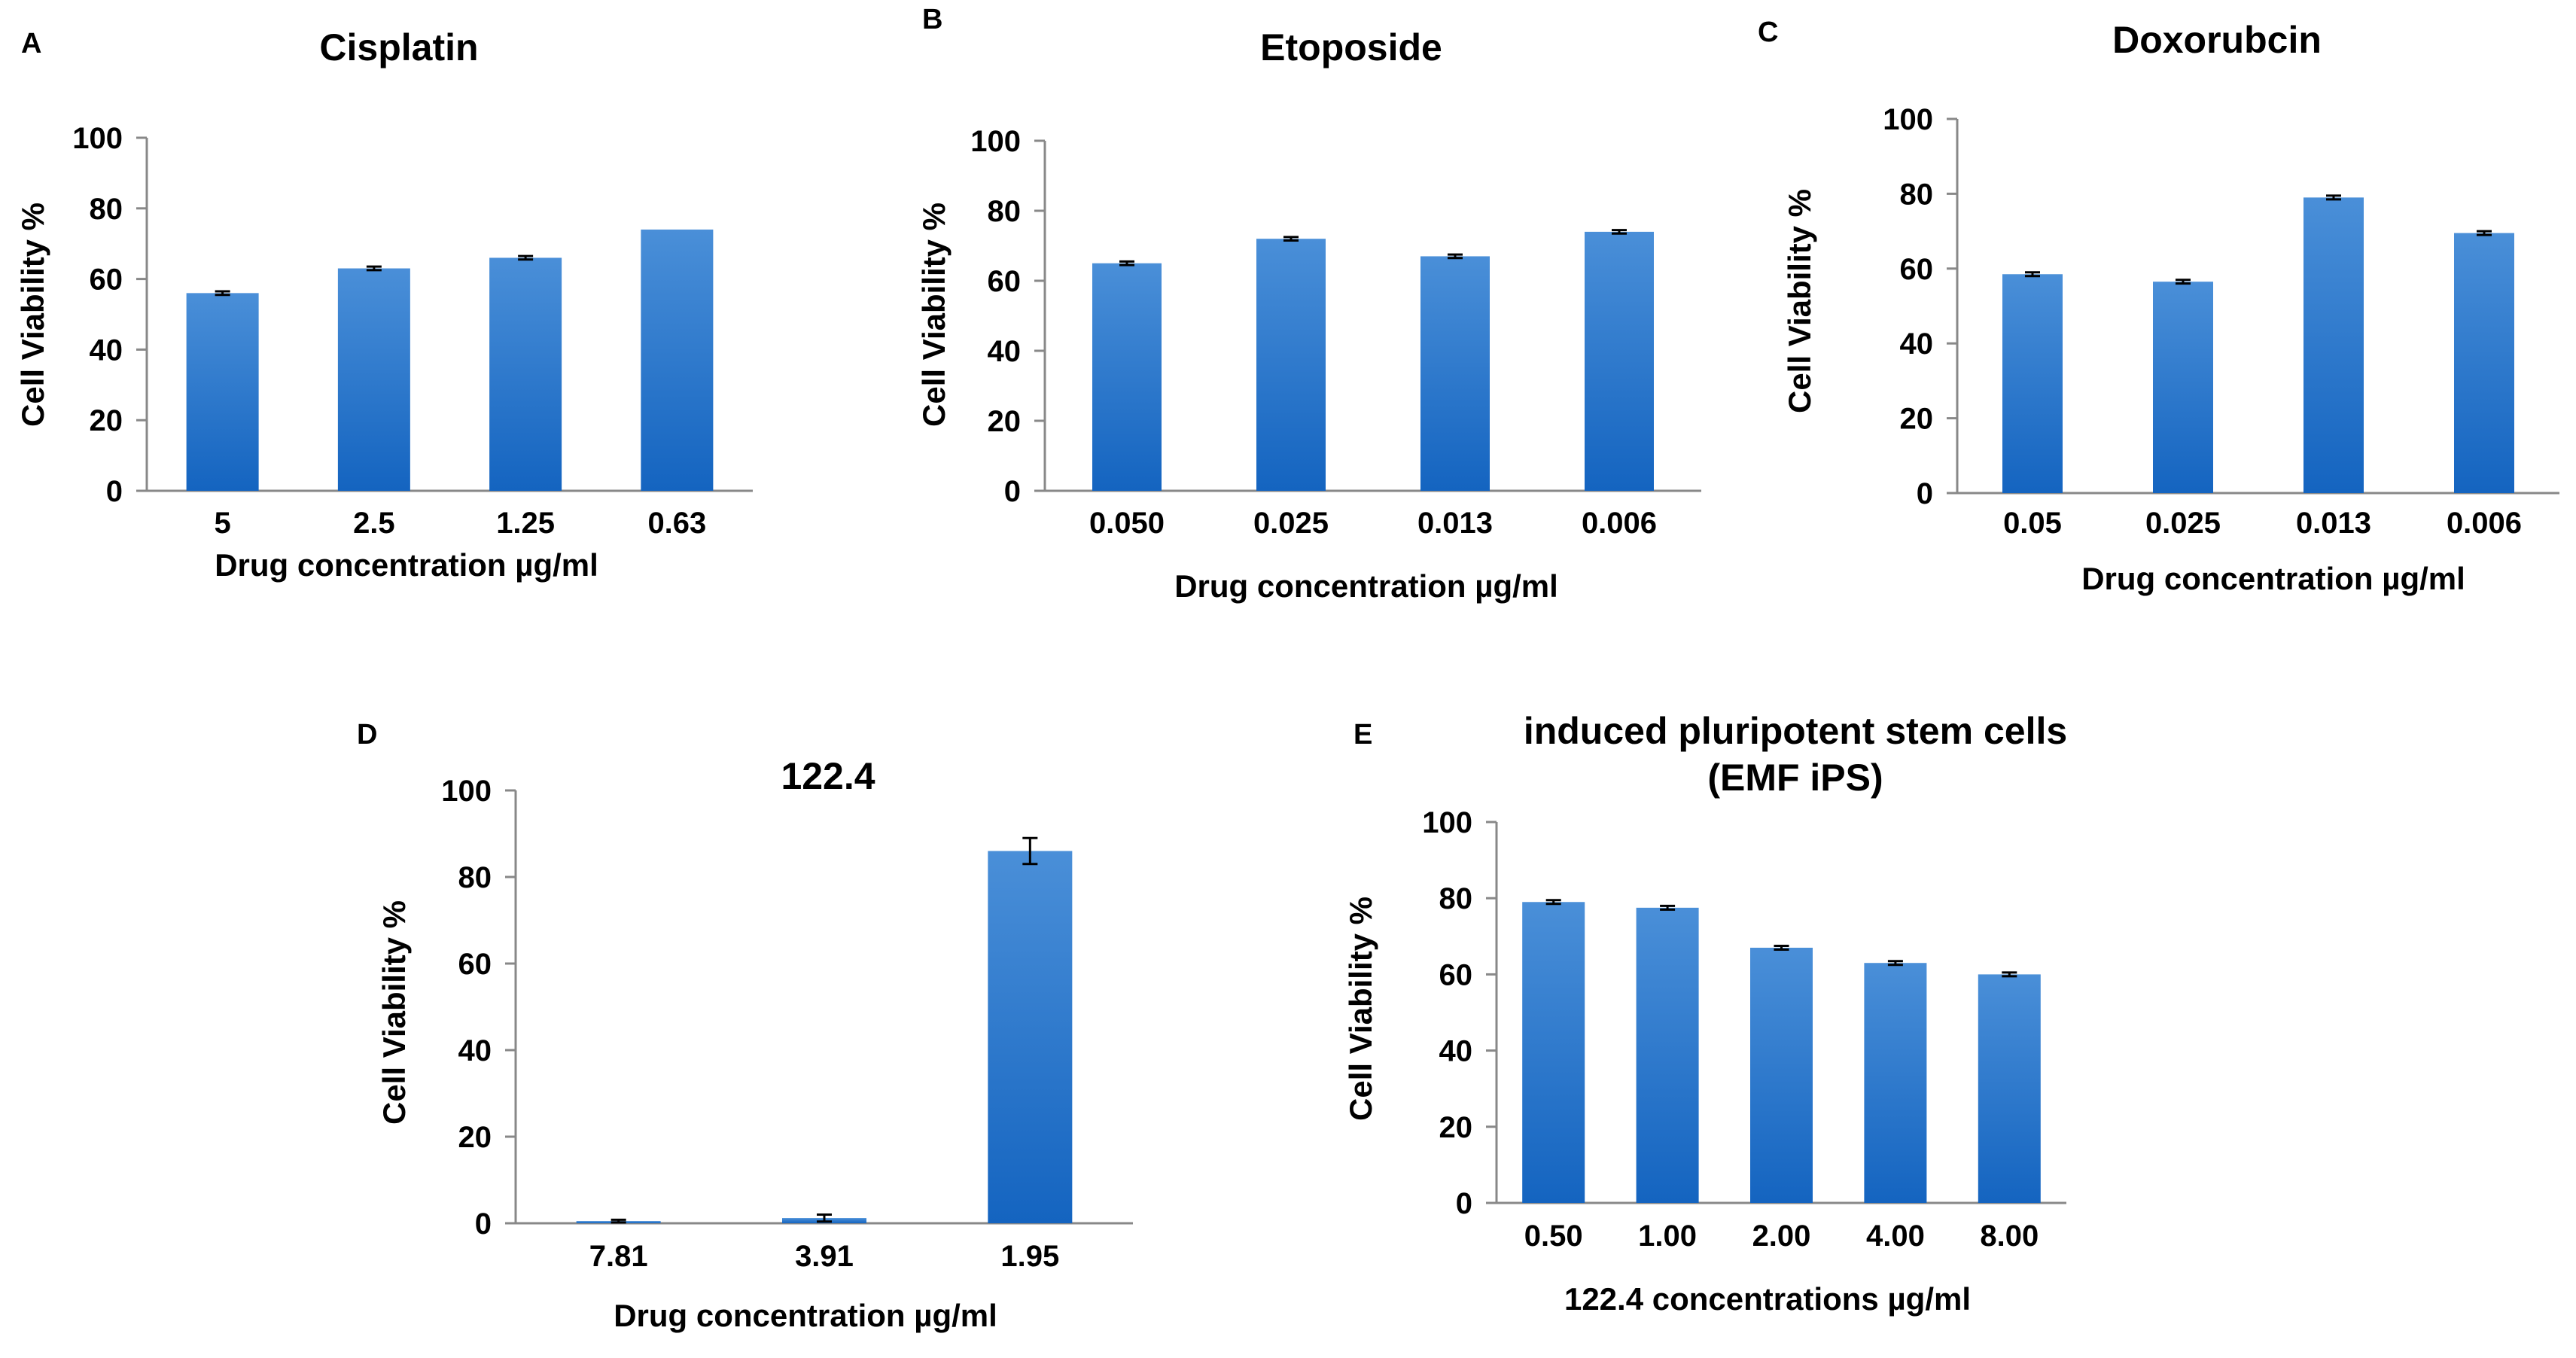  I want to click on panel-label: B, so click(932, 19).